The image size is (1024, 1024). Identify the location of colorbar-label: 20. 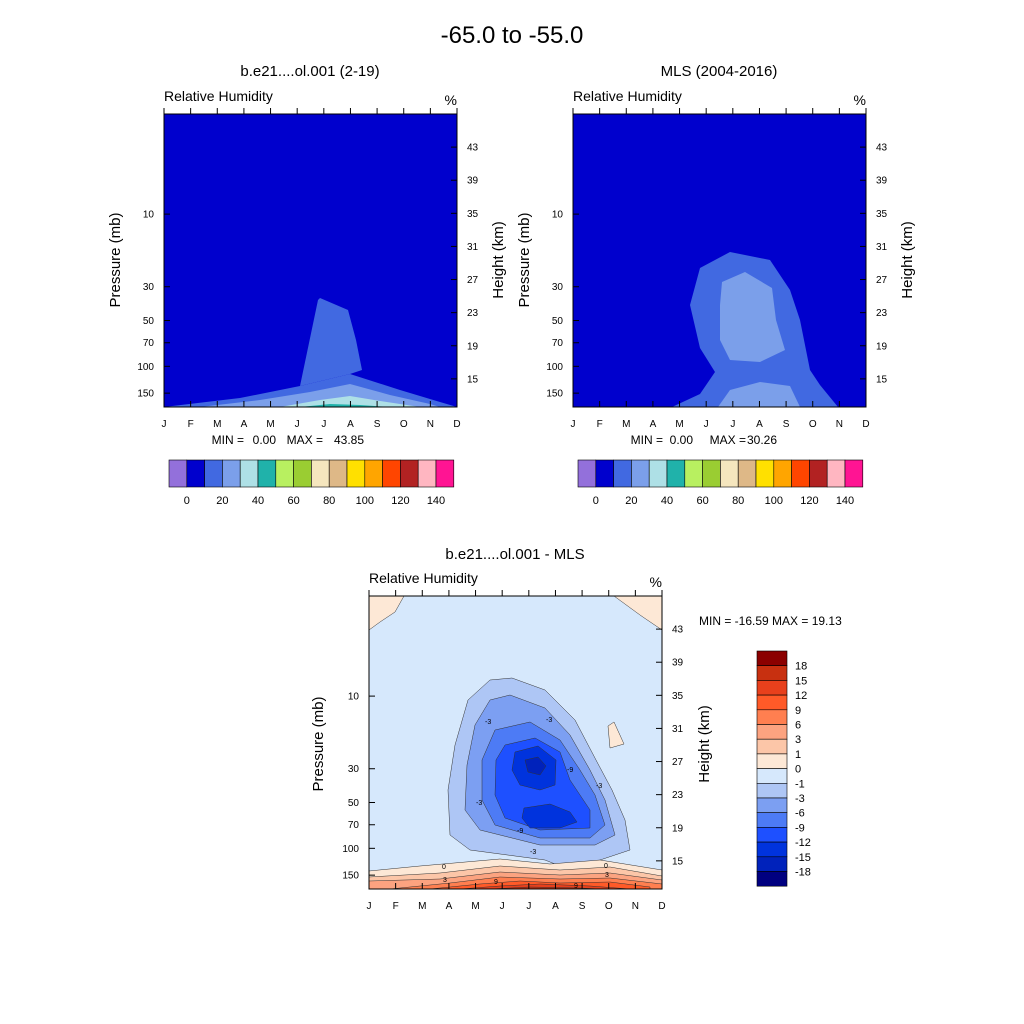
(631, 501).